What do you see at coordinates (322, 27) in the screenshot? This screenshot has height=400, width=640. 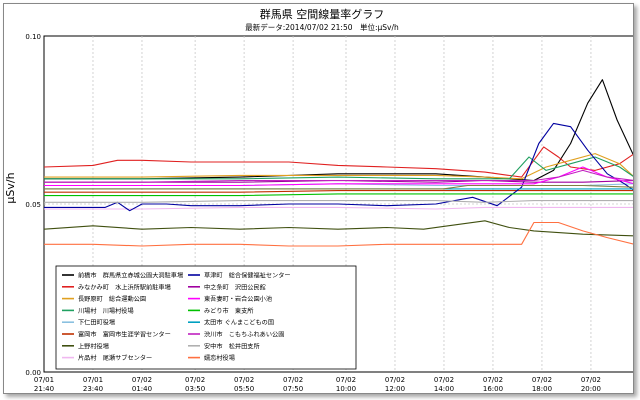 I see `chart-subtitle: 最新データ:2014/07/02 21:50 単位:μSv/h` at bounding box center [322, 27].